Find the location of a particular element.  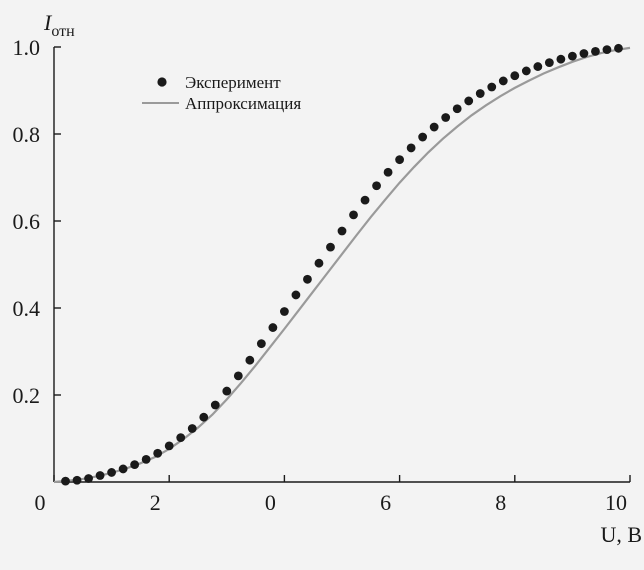

legend-marker-experiment is located at coordinates (162, 82).